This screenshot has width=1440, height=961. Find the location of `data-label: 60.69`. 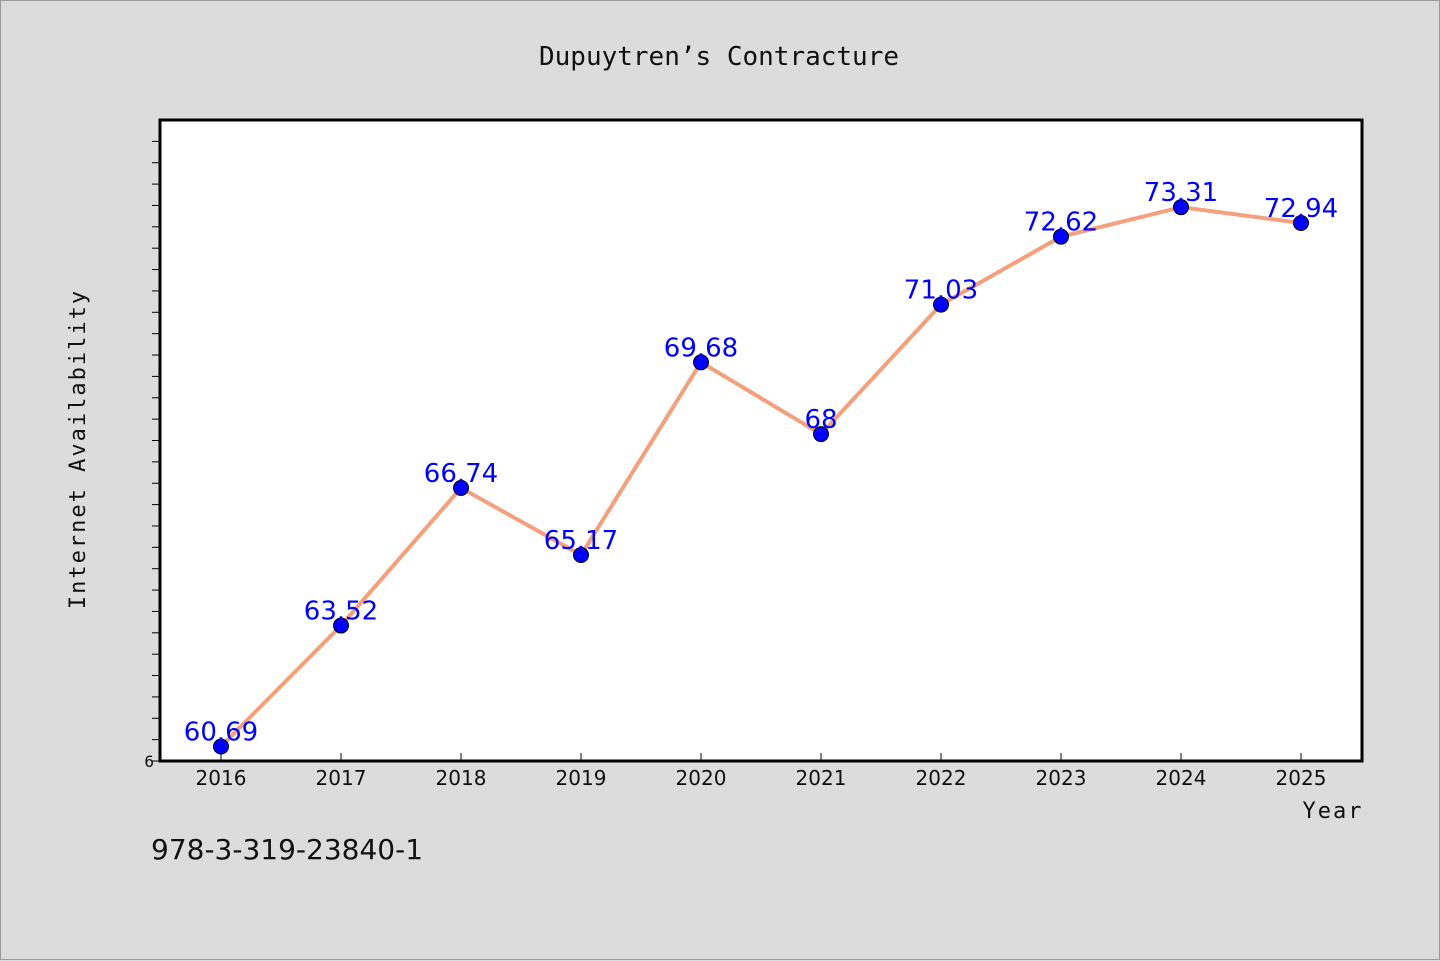

data-label: 60.69 is located at coordinates (221, 732).